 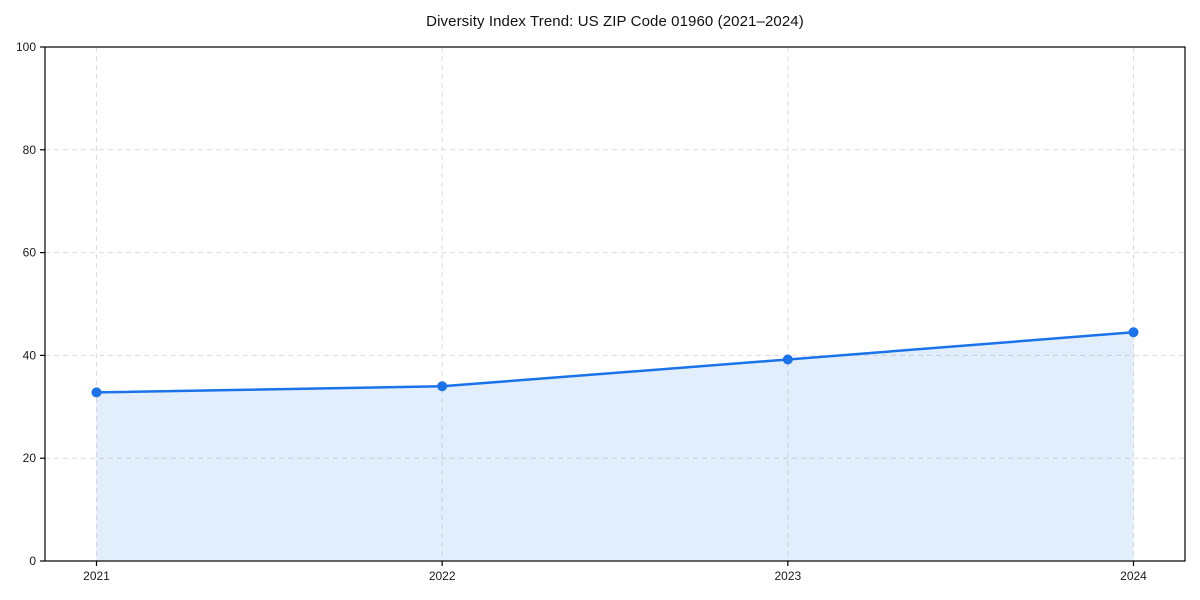 I want to click on x-tick-label: 2023, so click(x=787, y=576).